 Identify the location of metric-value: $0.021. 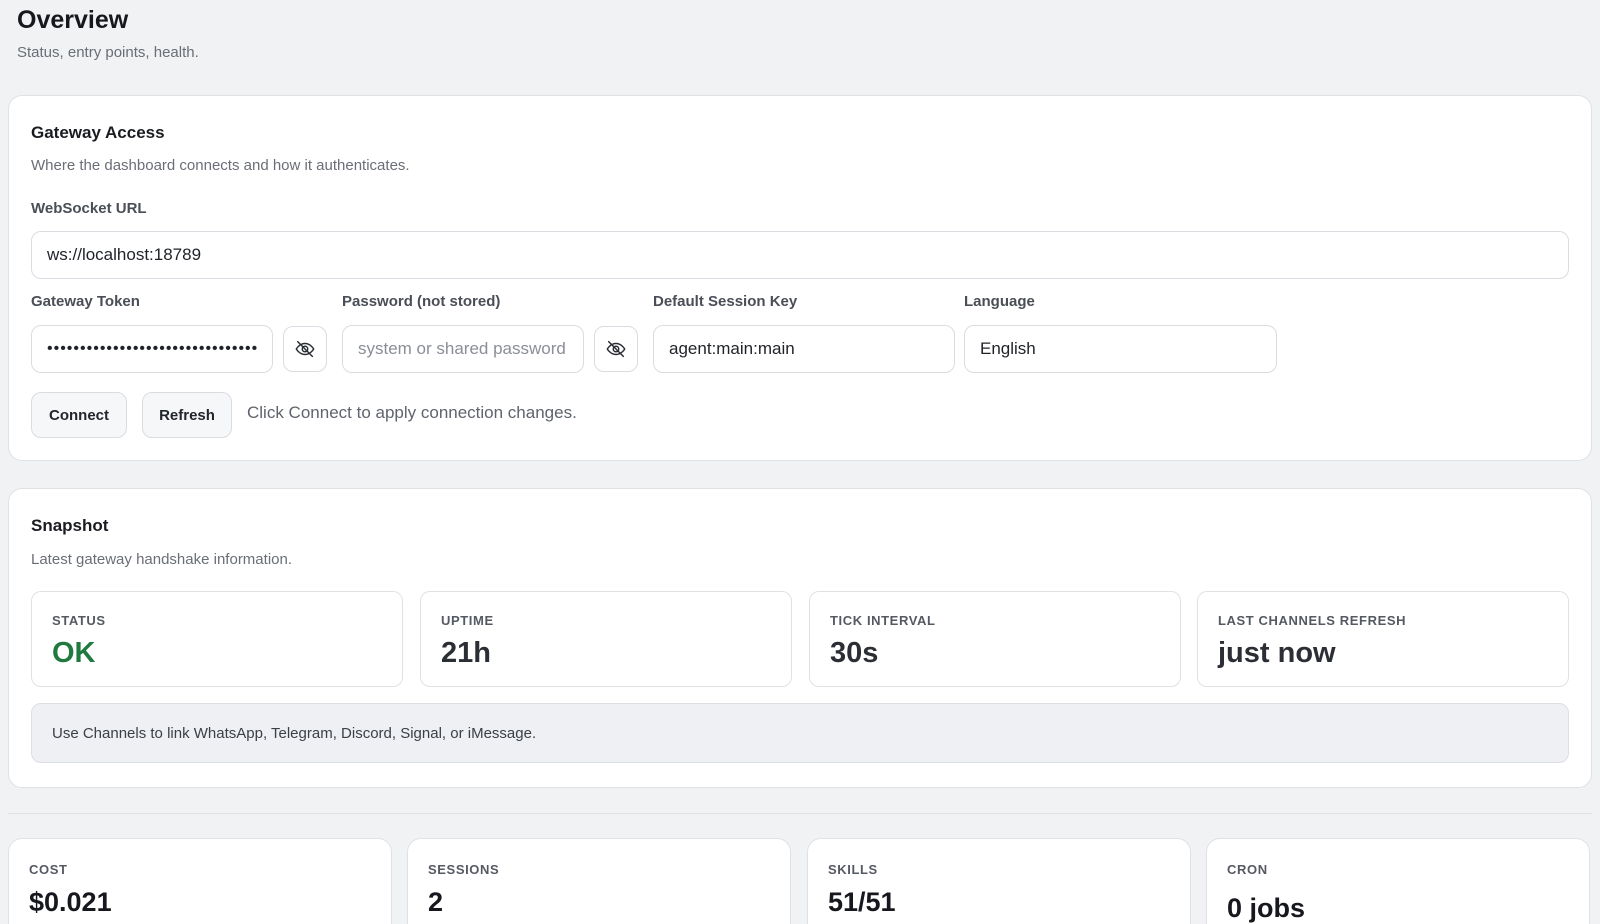
(70, 902).